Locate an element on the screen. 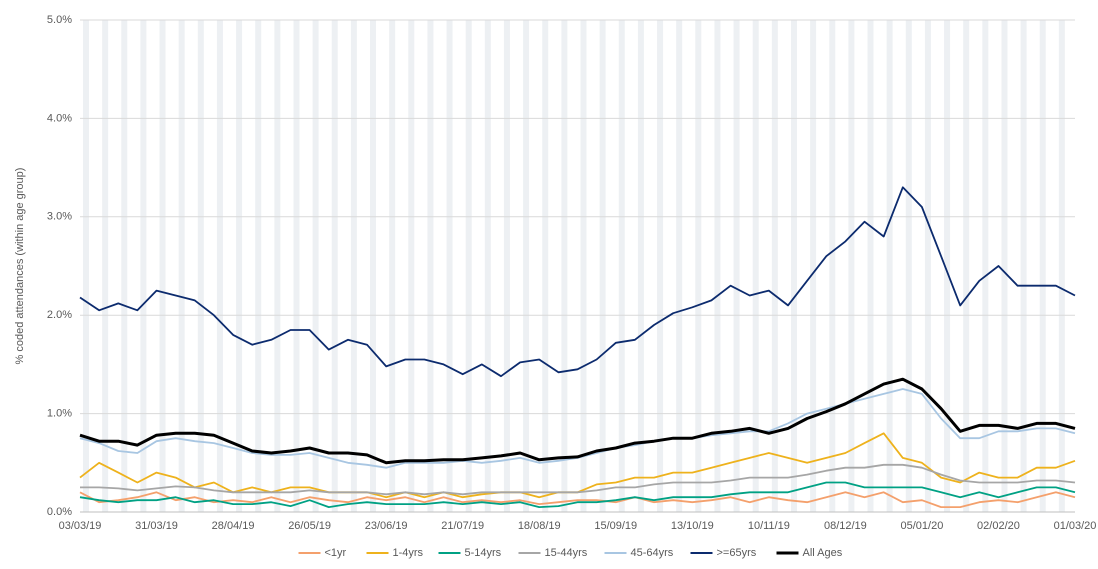 Image resolution: width=1098 pixels, height=569 pixels. x-tick-label: 01/03/20 is located at coordinates (1075, 526).